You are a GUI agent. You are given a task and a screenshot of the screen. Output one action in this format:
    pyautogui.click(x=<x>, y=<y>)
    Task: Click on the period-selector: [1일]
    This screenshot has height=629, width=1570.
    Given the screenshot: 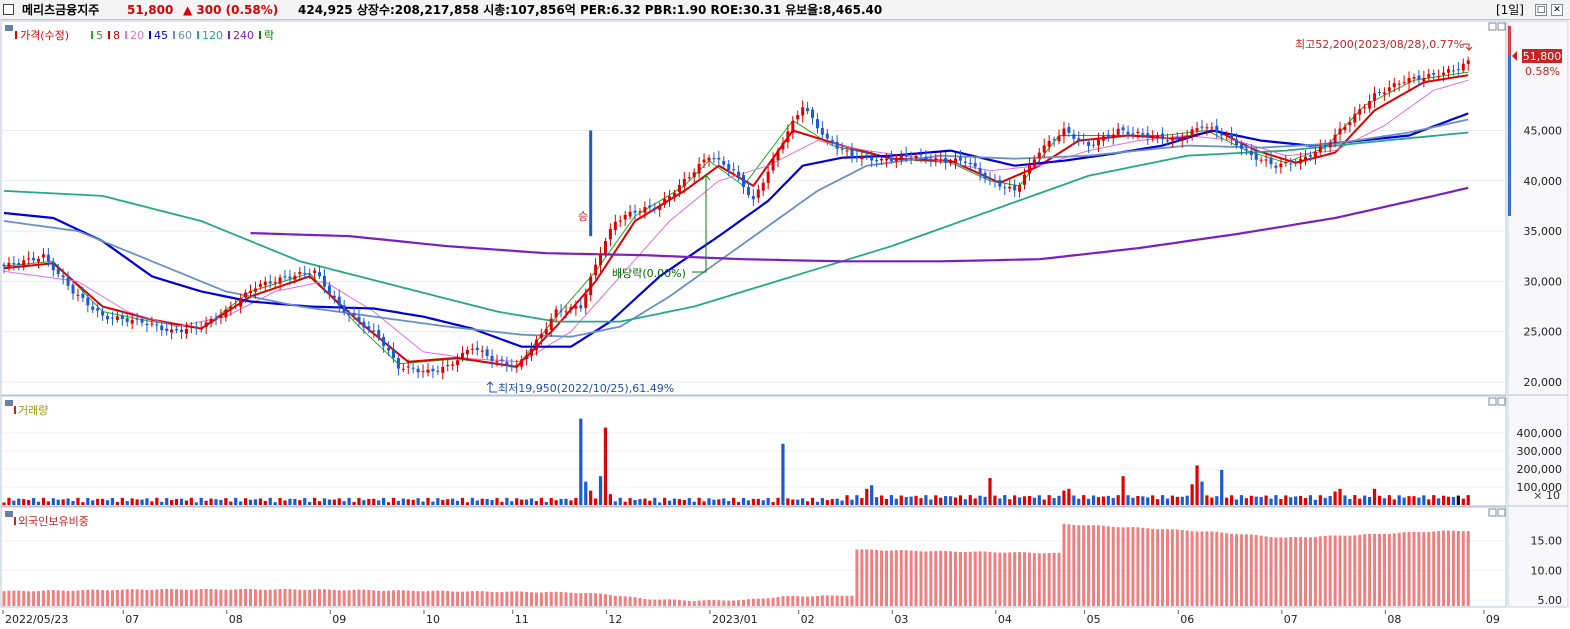 What is the action you would take?
    pyautogui.click(x=1509, y=10)
    